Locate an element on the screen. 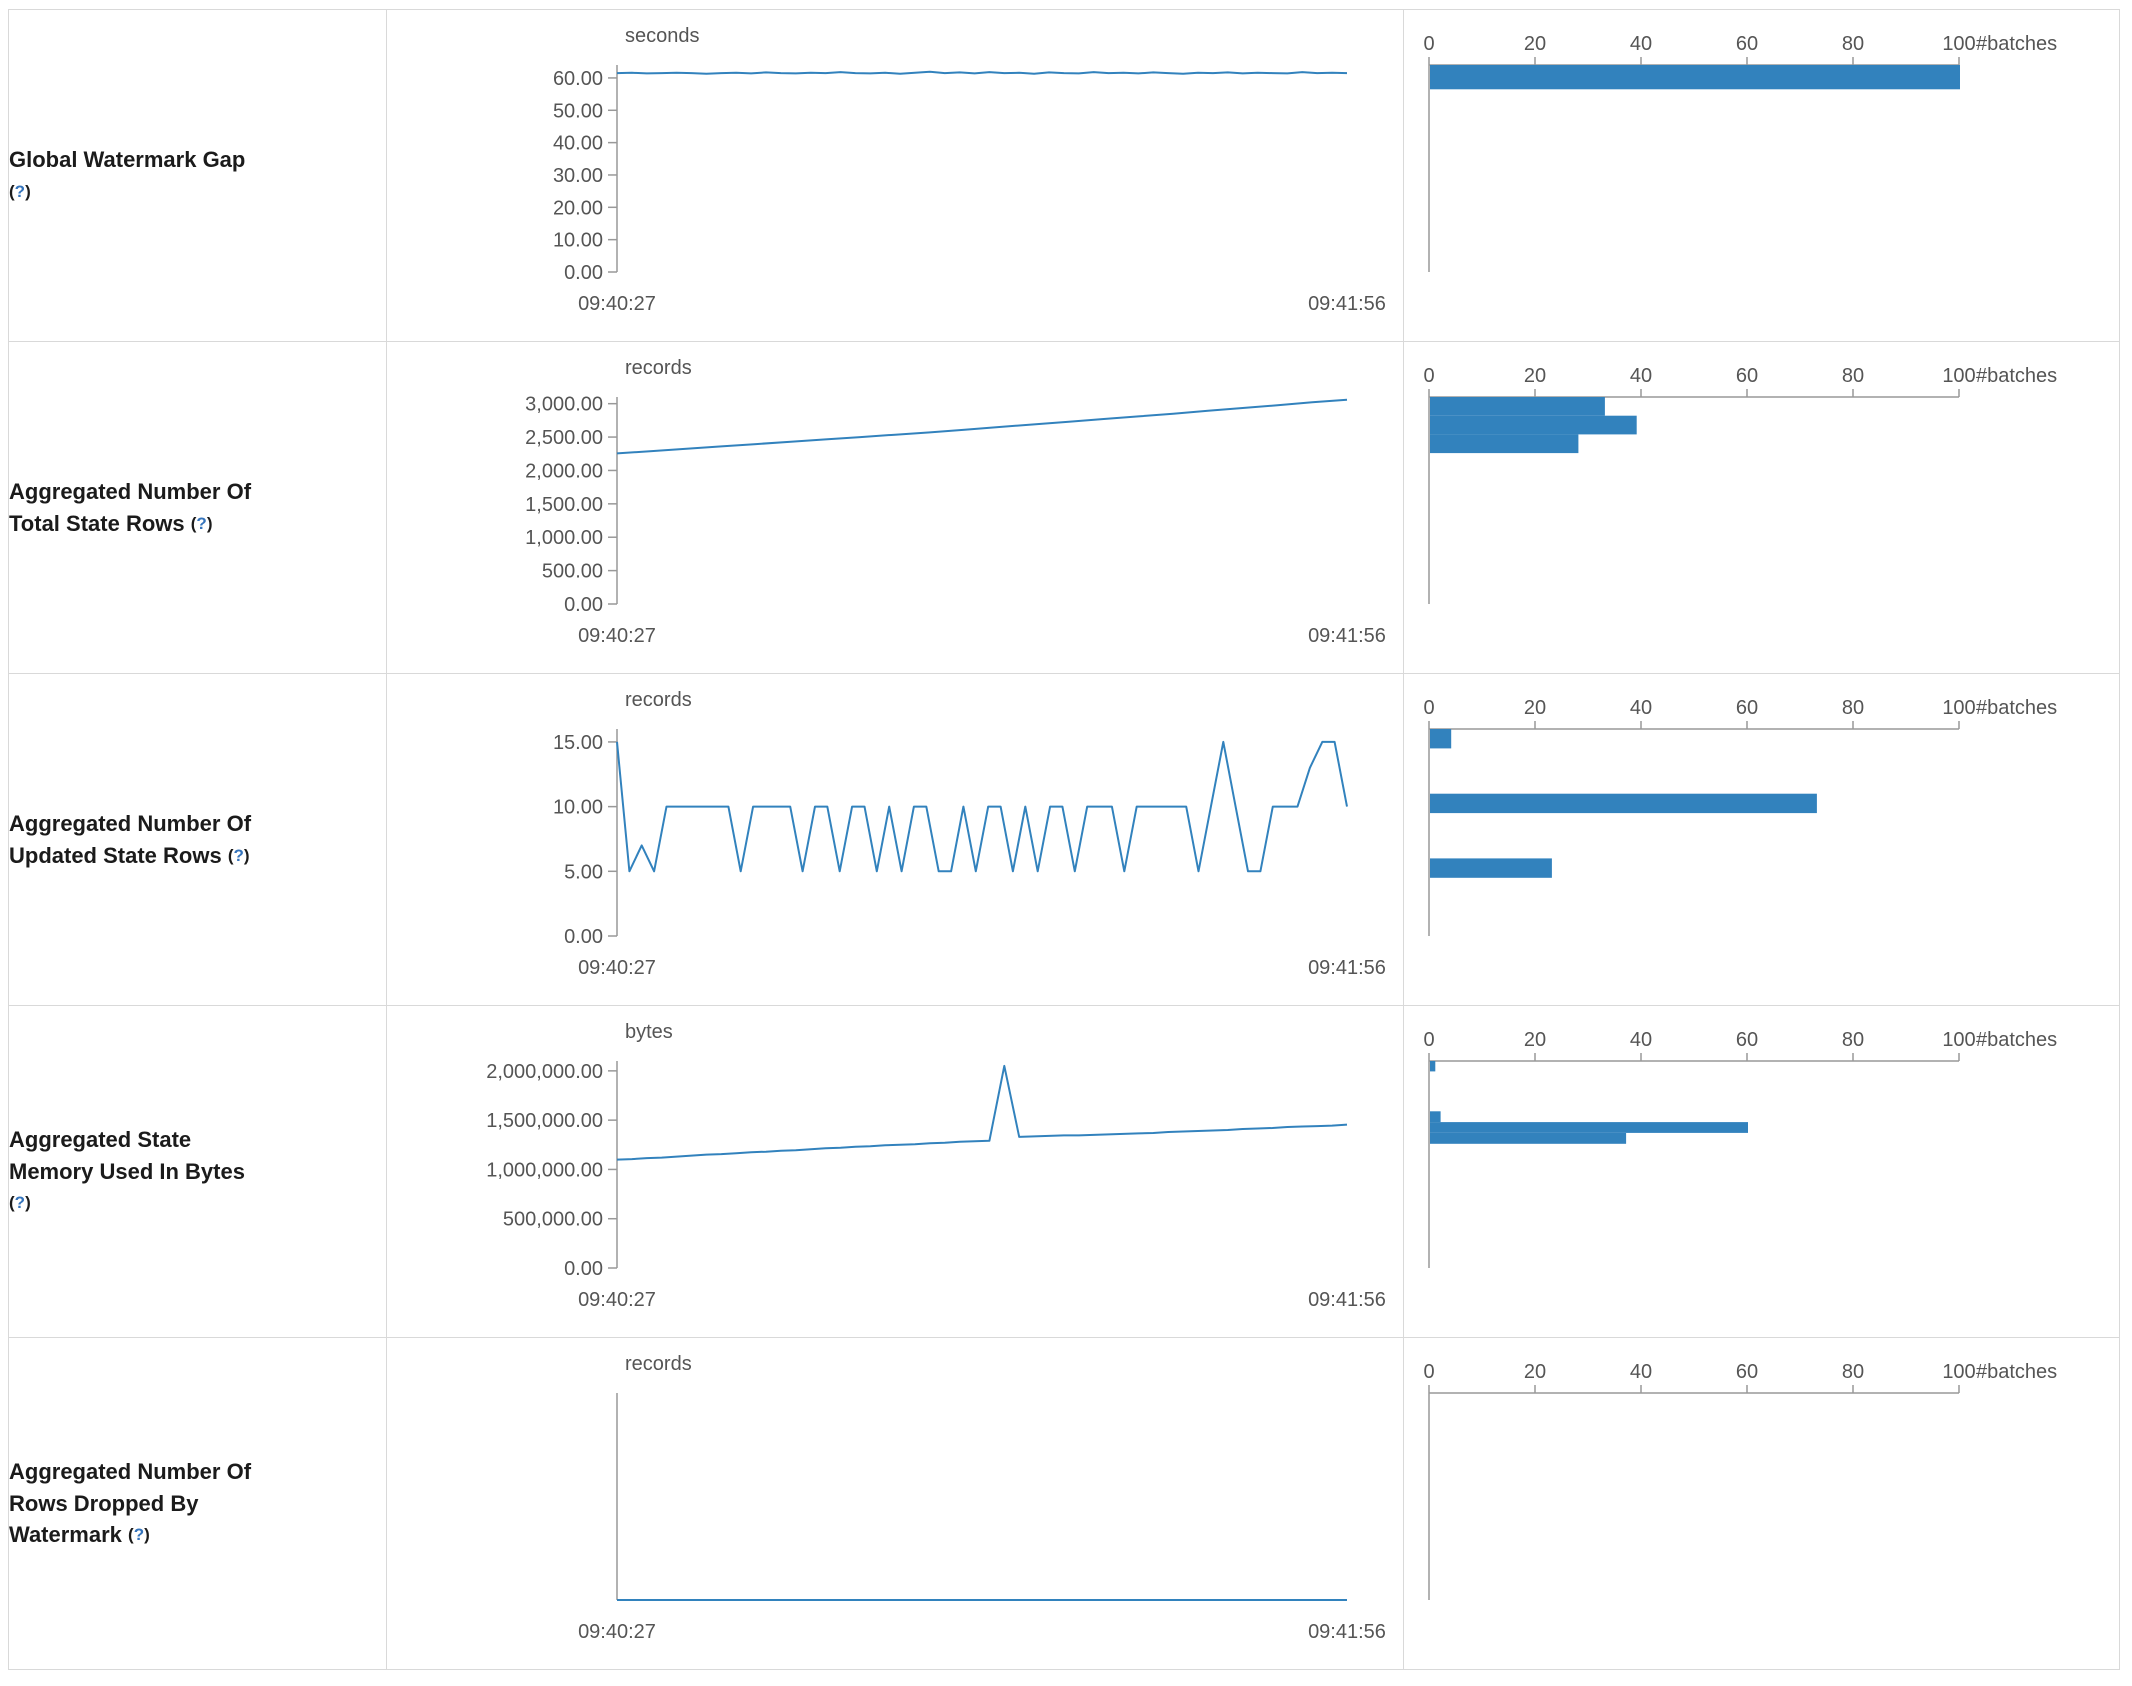 This screenshot has width=2132, height=1686. metric-label-line: Global Watermark Gap is located at coordinates (197, 160).